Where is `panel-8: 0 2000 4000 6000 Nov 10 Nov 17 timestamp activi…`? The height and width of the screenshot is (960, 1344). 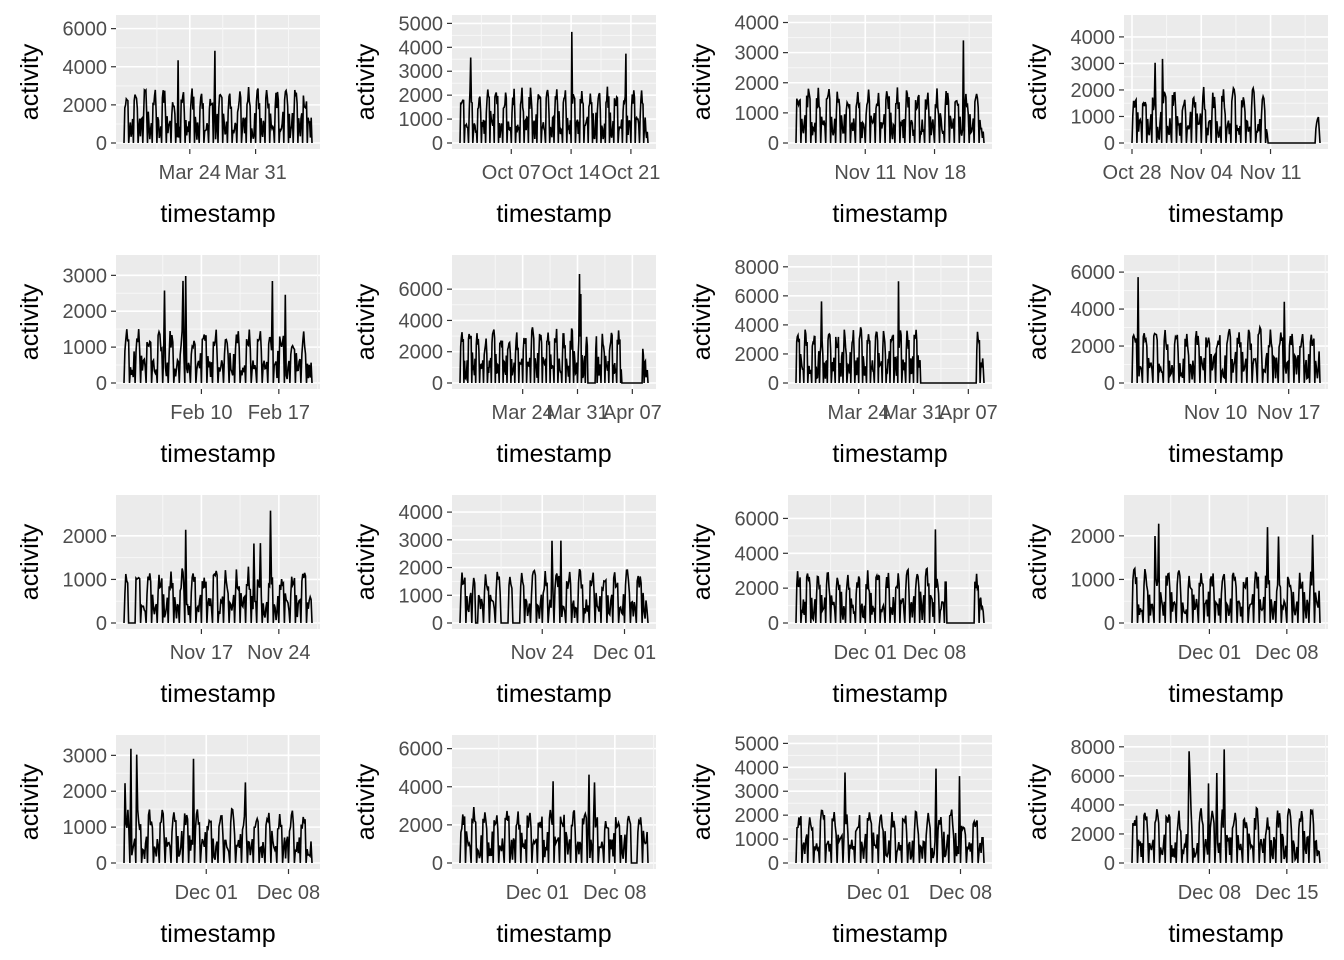
panel-8: 0 2000 4000 6000 Nov 10 Nov 17 timestamp activi… is located at coordinates (1176, 361).